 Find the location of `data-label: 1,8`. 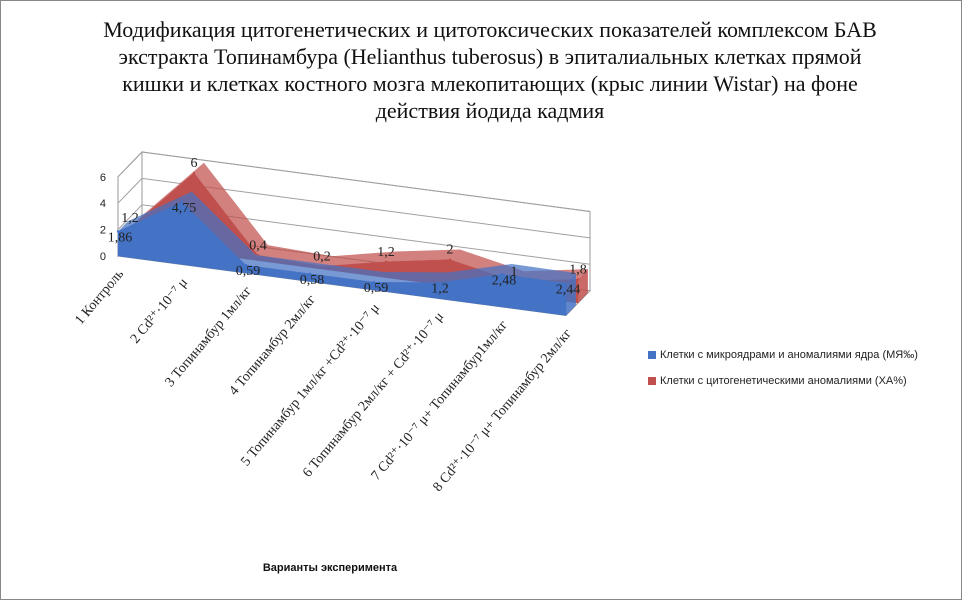

data-label: 1,8 is located at coordinates (578, 269).